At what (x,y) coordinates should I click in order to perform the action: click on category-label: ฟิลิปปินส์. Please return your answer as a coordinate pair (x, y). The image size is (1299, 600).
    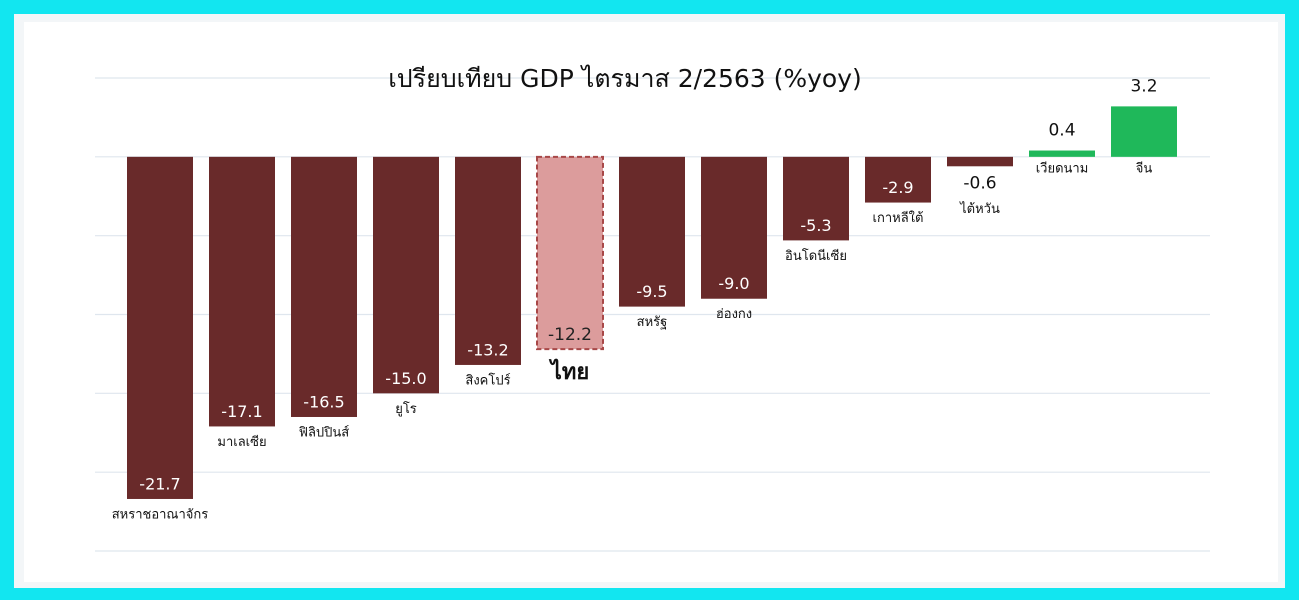
    Looking at the image, I should click on (323, 432).